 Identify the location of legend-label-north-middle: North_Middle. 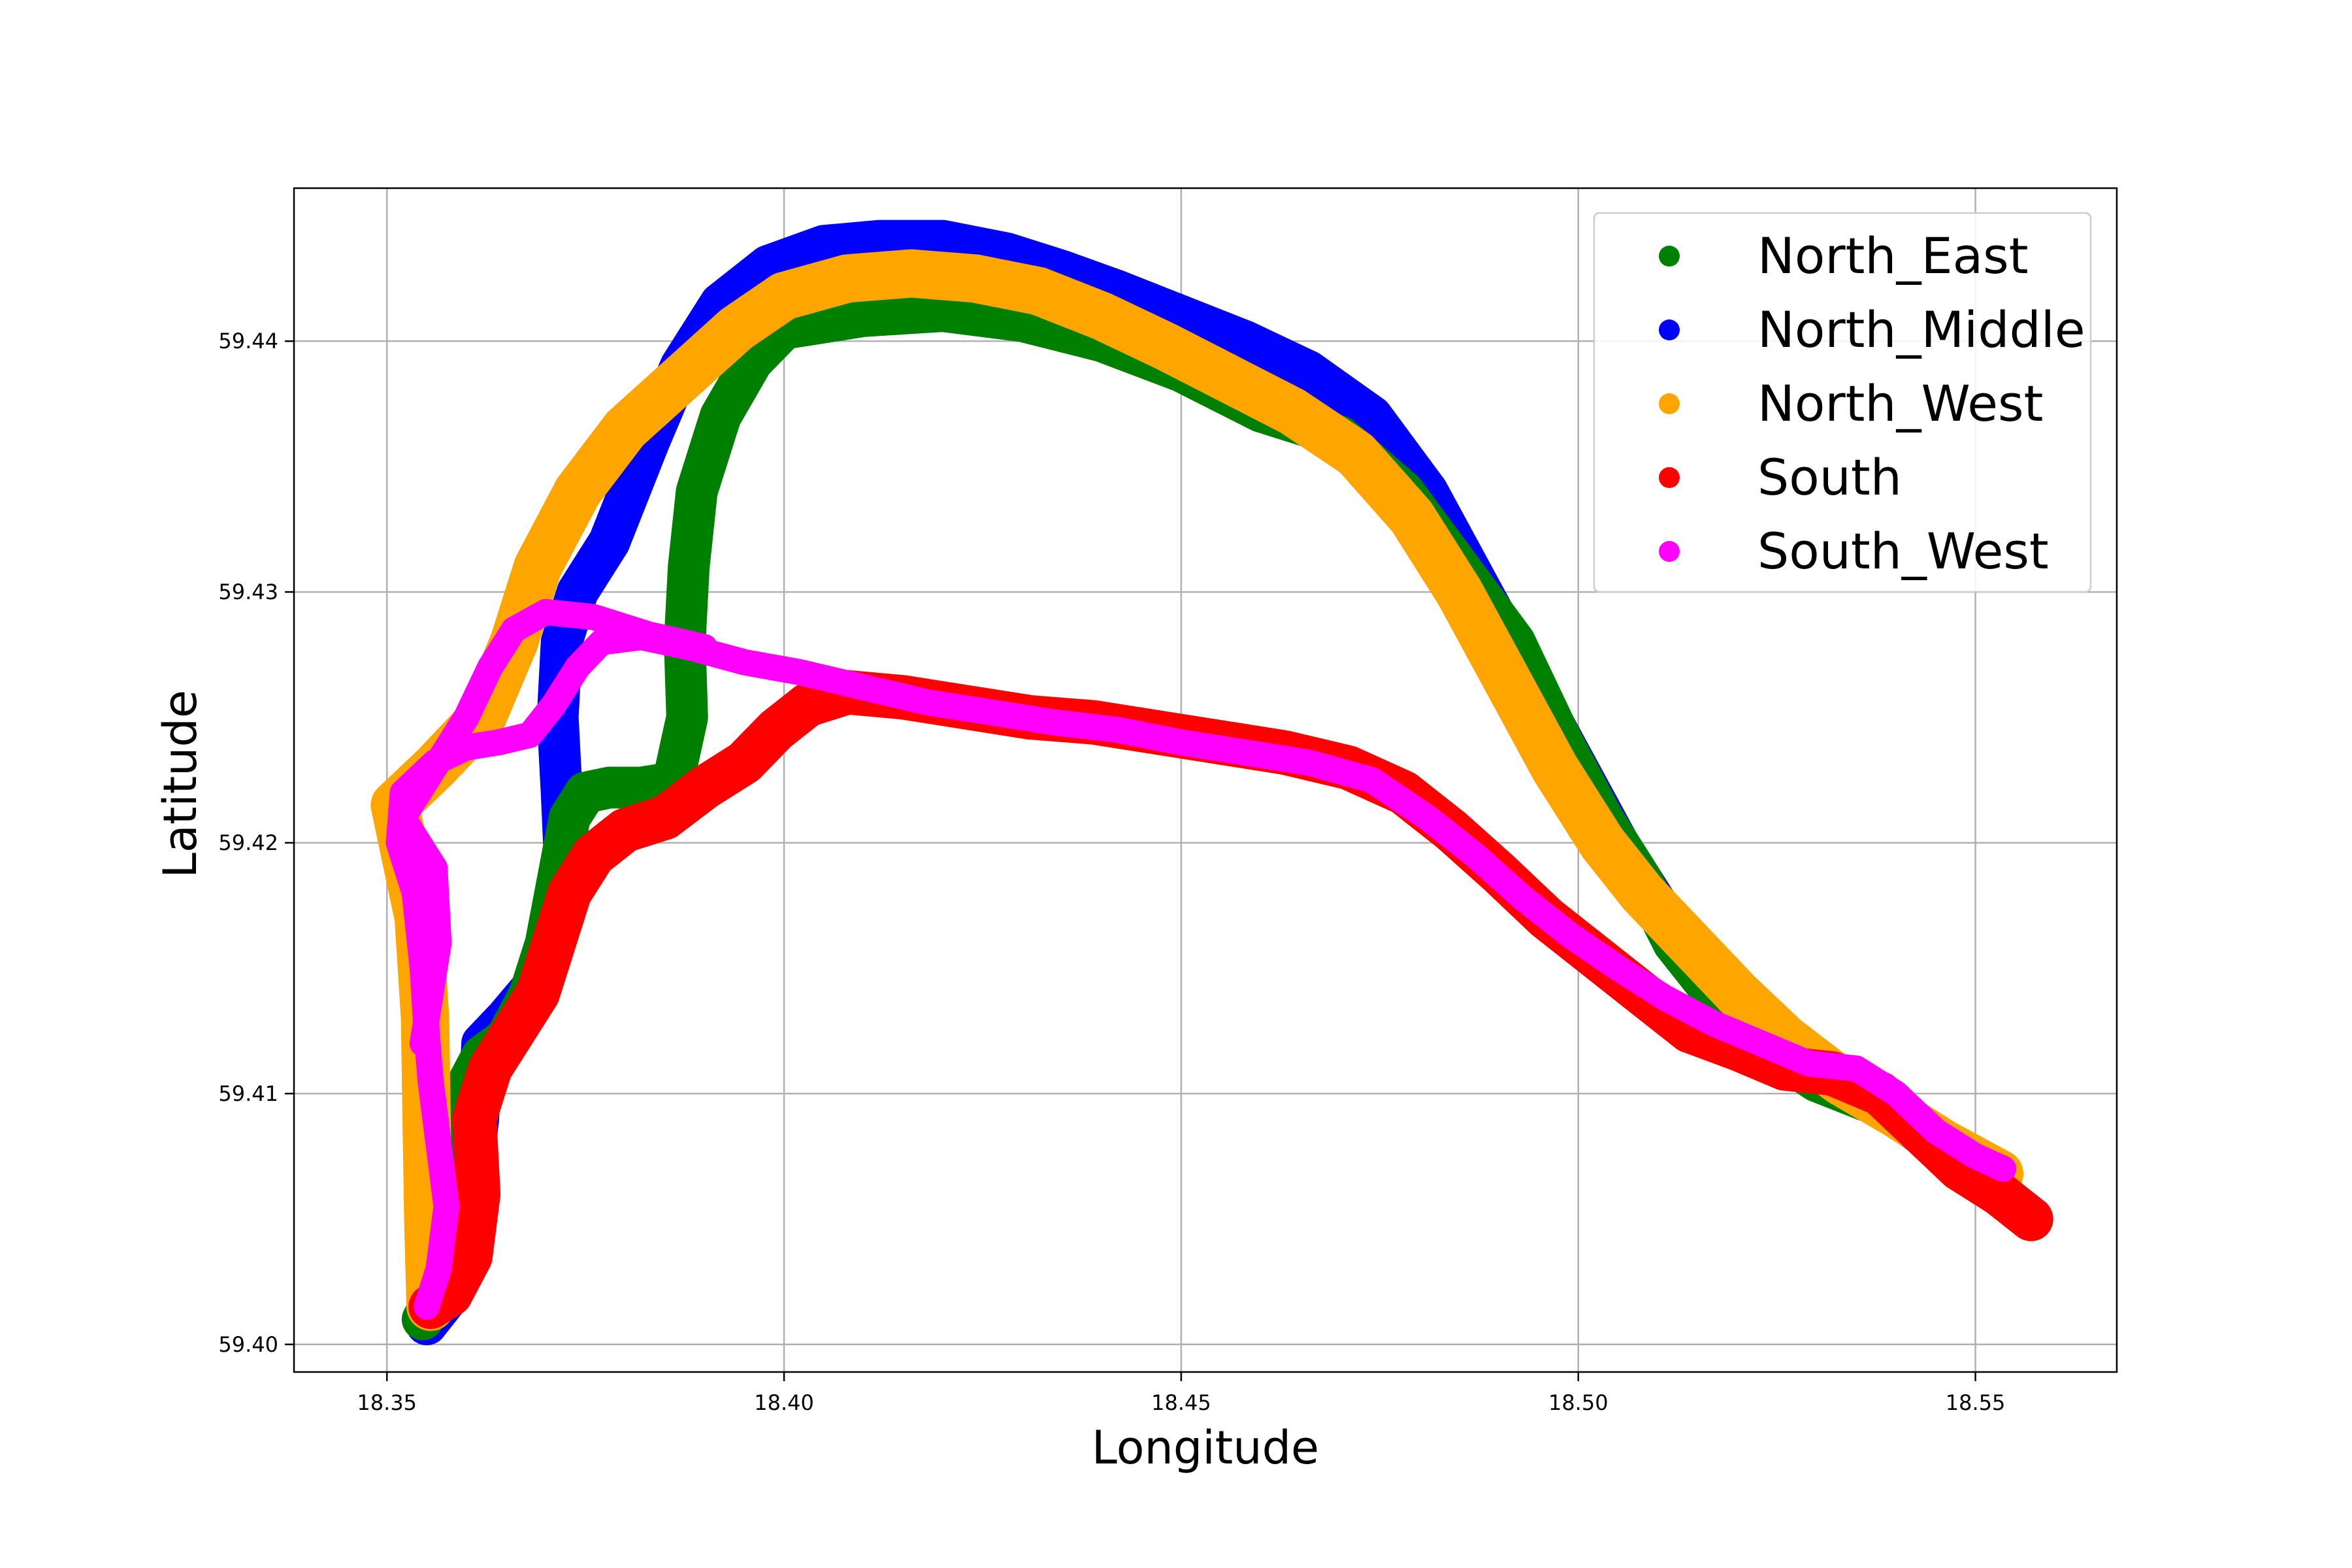
(1921, 330).